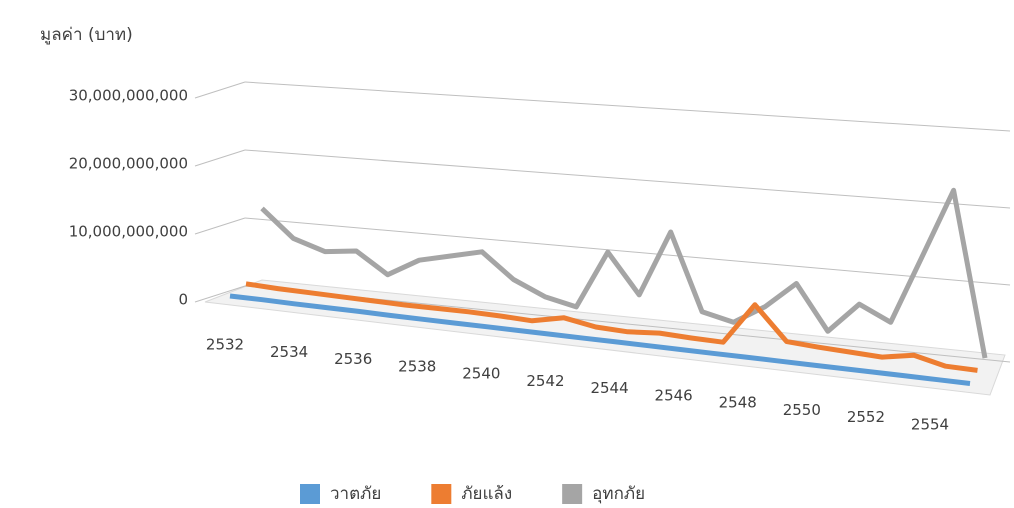 This screenshot has width=1014, height=508. What do you see at coordinates (355, 494) in the screenshot?
I see `legend-label: วาตภัย` at bounding box center [355, 494].